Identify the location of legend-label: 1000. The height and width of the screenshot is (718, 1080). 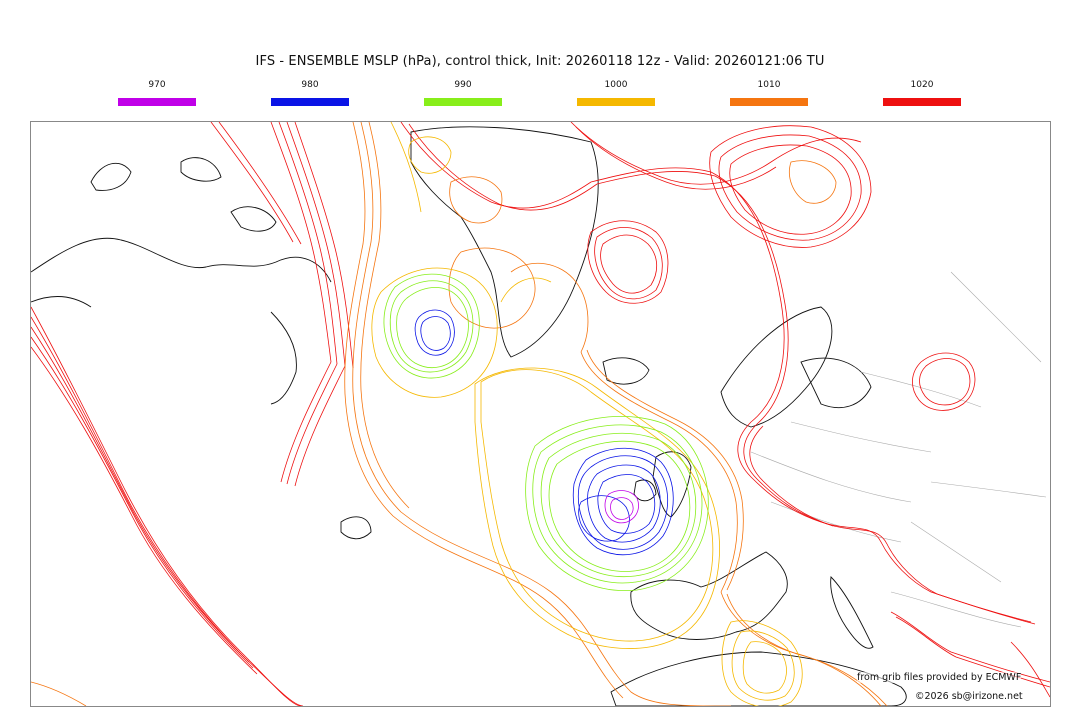
(616, 85).